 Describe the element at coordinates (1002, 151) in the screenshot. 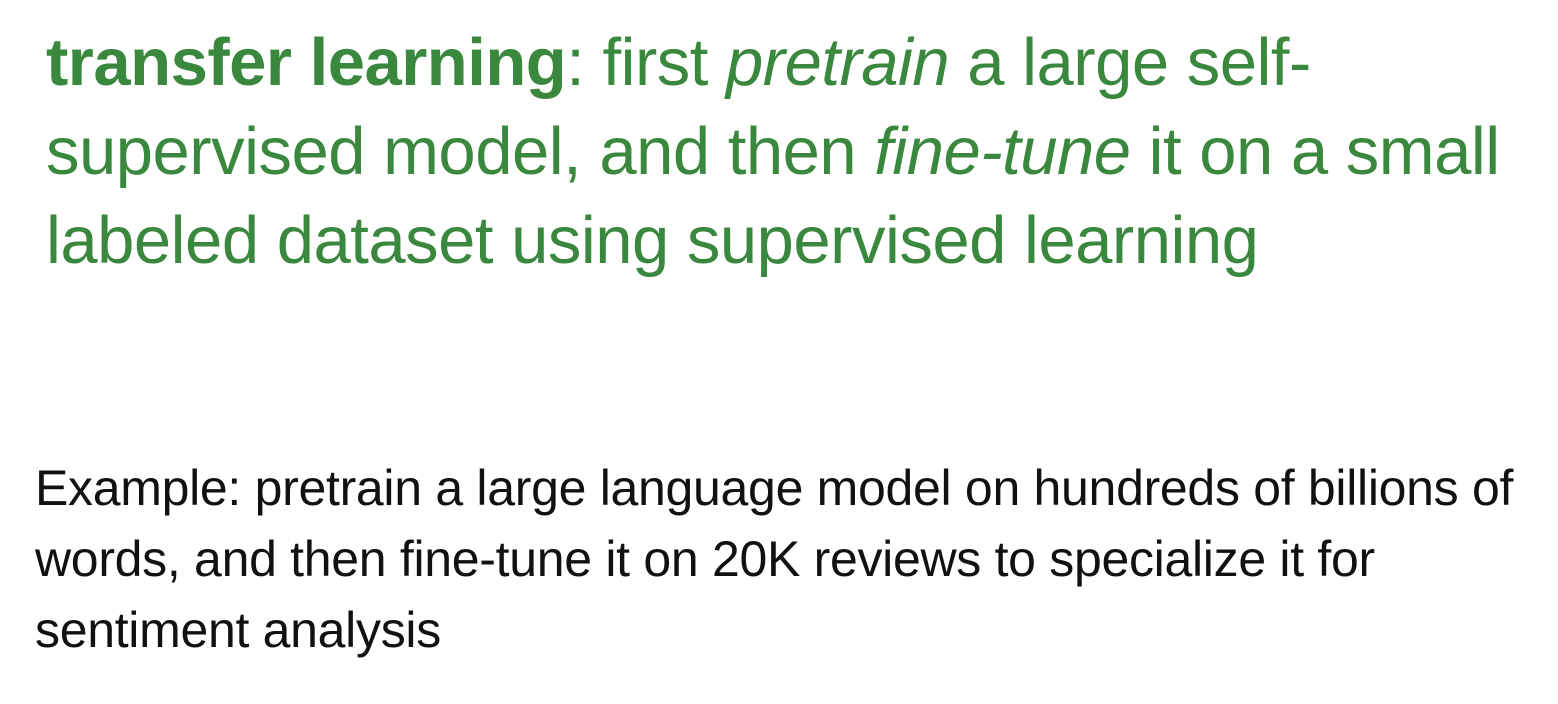

I see `definition-emphasis-fine-tune: fine-tune` at that location.